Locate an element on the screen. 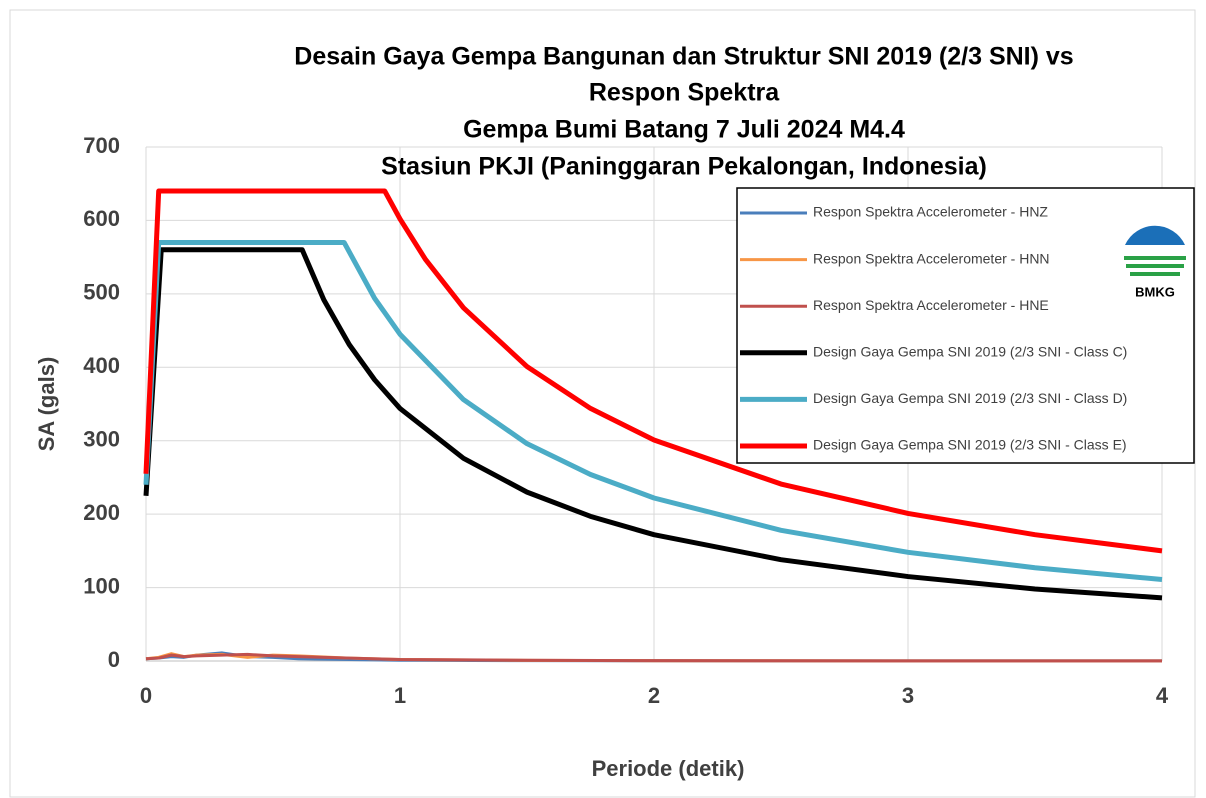 This screenshot has height=798, width=1206. x-tick-label: 4 is located at coordinates (1162, 695).